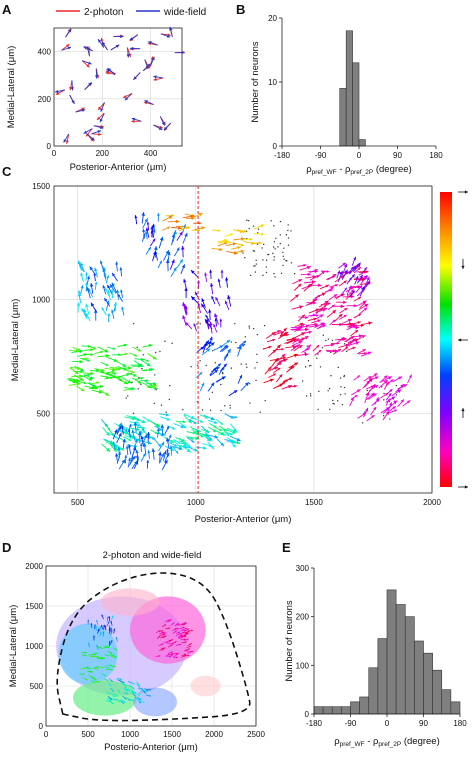  I want to click on c-xtick-label: 500, so click(78, 502).